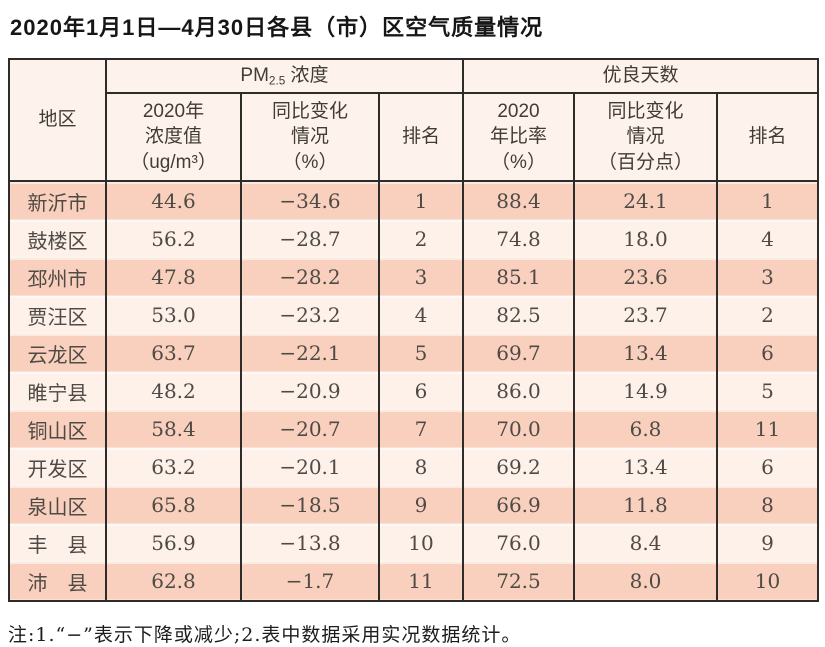 This screenshot has height=647, width=825. Describe the element at coordinates (645, 277) in the screenshot. I see `good-change-cell: 23.6` at that location.